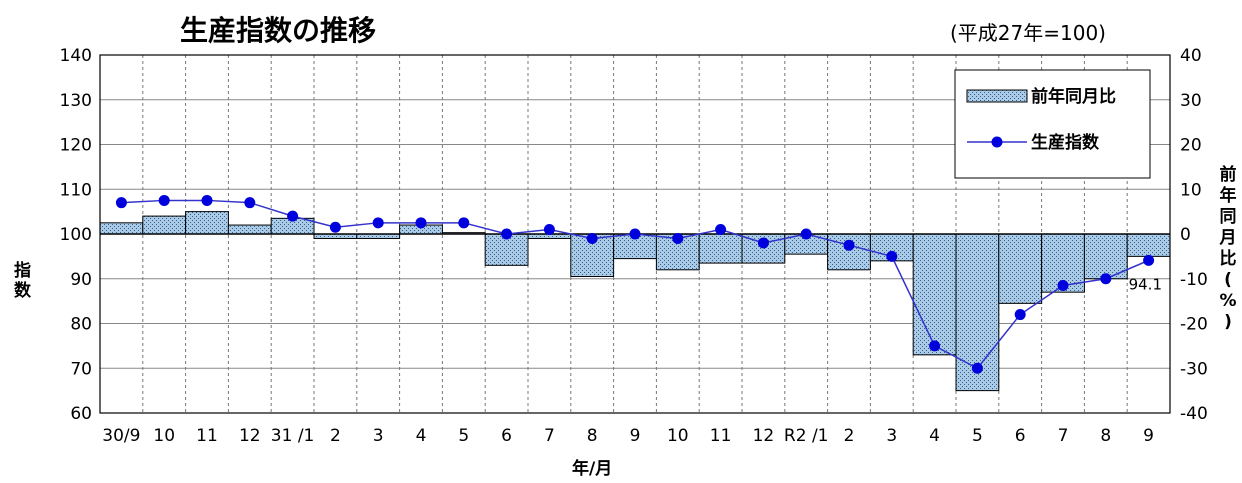 Image resolution: width=1242 pixels, height=483 pixels. What do you see at coordinates (1194, 369) in the screenshot?
I see `y-tick-label-right: -30` at bounding box center [1194, 369].